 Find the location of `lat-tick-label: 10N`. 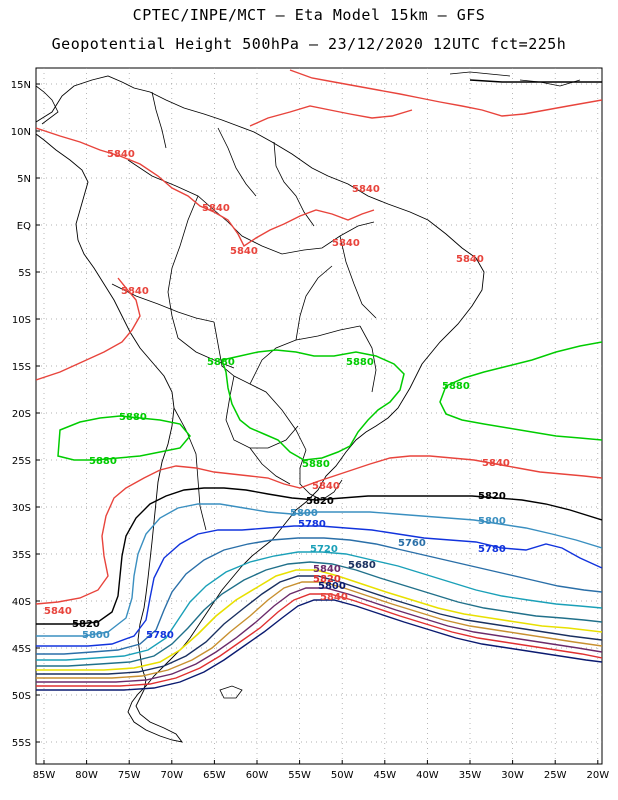

lat-tick-label: 10N is located at coordinates (21, 132).